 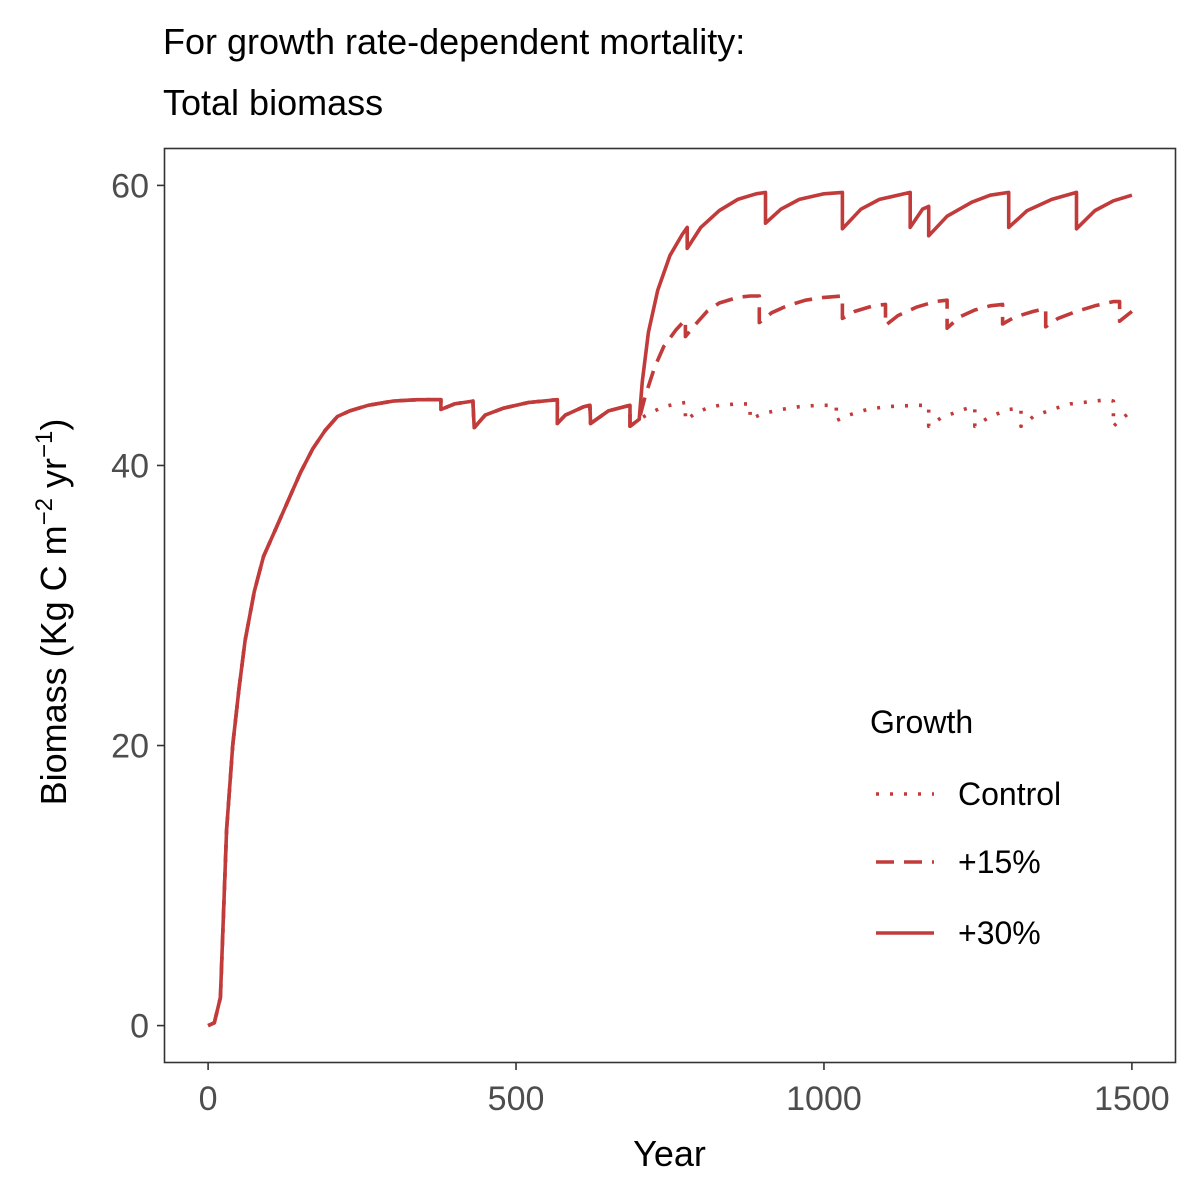 What do you see at coordinates (138, 606) in the screenshot?
I see `y-axis: 0 20 40 60` at bounding box center [138, 606].